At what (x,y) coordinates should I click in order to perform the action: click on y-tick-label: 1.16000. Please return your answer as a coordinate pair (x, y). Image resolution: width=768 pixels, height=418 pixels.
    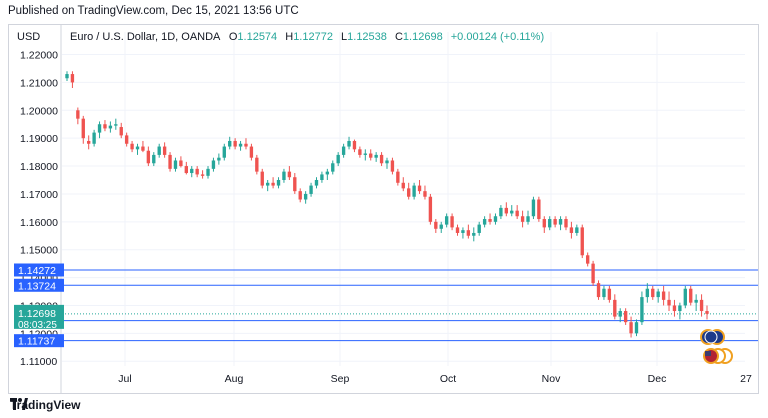
    Looking at the image, I should click on (39, 223).